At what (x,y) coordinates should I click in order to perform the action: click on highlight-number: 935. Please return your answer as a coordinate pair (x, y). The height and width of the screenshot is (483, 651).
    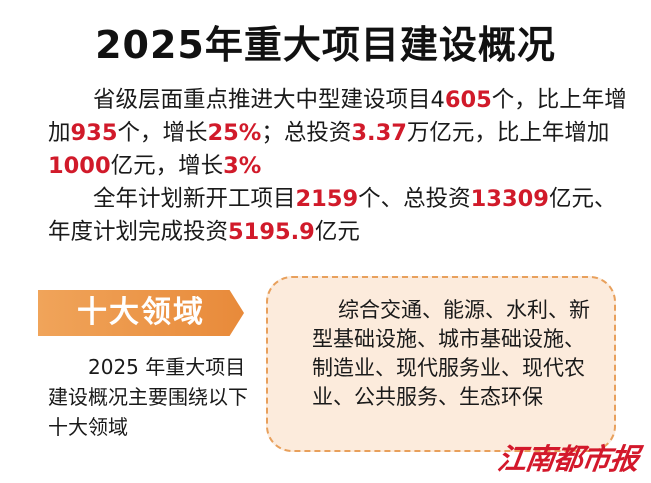
    Looking at the image, I should click on (94, 133).